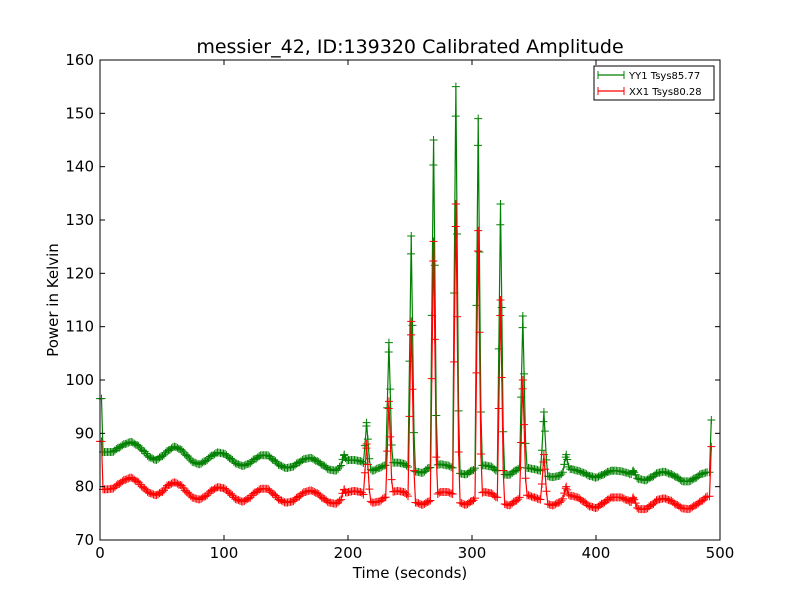 This screenshot has height=604, width=800. Describe the element at coordinates (79, 60) in the screenshot. I see `y-tick-label: 160` at that location.